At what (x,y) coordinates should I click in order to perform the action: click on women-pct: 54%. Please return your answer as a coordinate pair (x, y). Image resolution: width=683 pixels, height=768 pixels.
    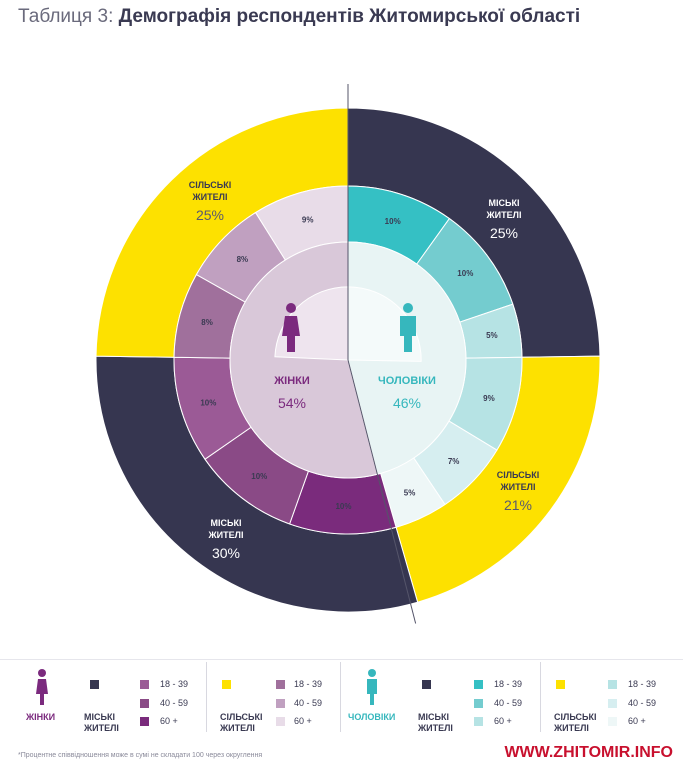
    Looking at the image, I should click on (292, 403).